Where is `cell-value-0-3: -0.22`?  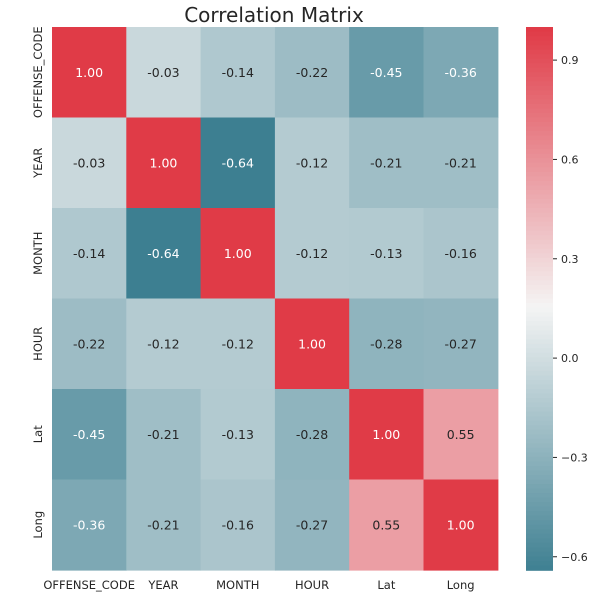 cell-value-0-3: -0.22 is located at coordinates (312, 72).